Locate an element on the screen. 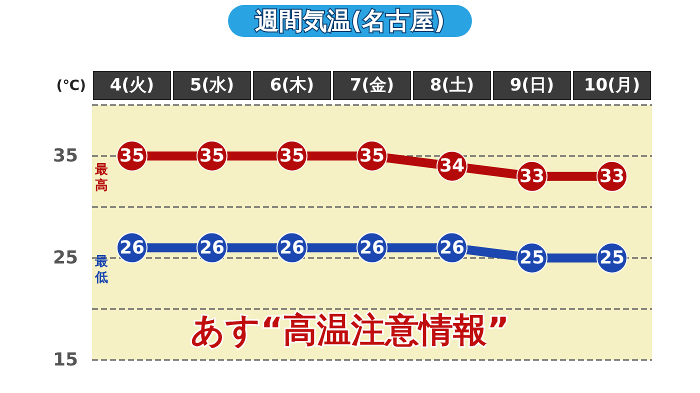  y-tick-label: 35 is located at coordinates (65, 156).